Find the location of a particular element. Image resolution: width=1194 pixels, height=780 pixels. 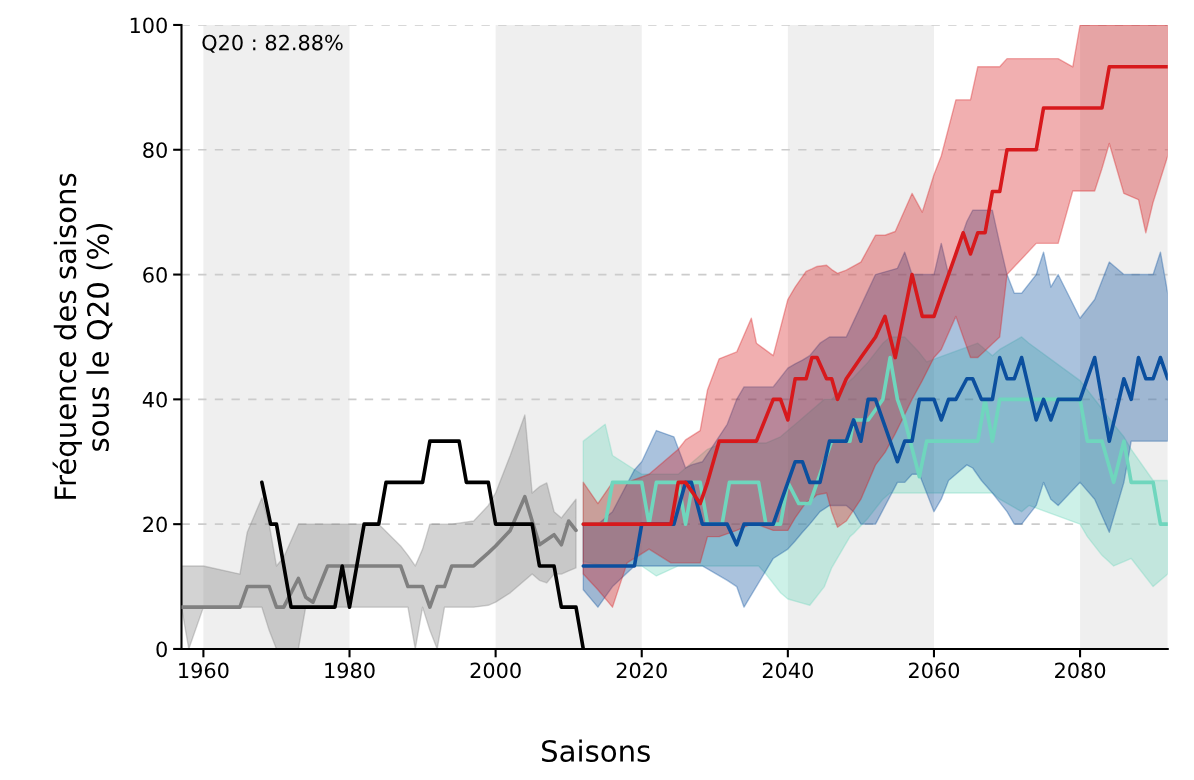

x-tick-label: 2020 is located at coordinates (641, 670).